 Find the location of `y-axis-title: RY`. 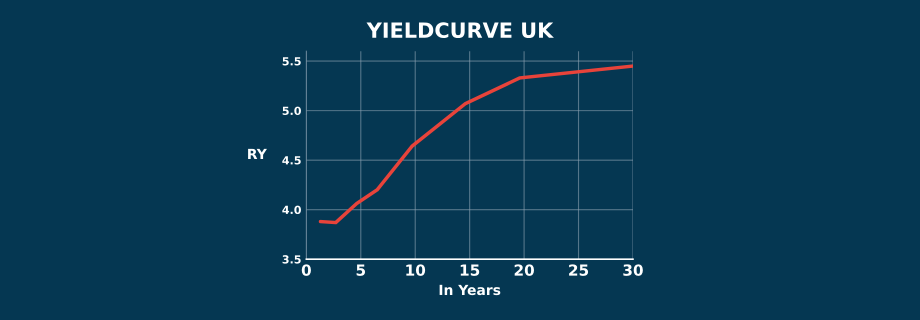

y-axis-title: RY is located at coordinates (257, 154).